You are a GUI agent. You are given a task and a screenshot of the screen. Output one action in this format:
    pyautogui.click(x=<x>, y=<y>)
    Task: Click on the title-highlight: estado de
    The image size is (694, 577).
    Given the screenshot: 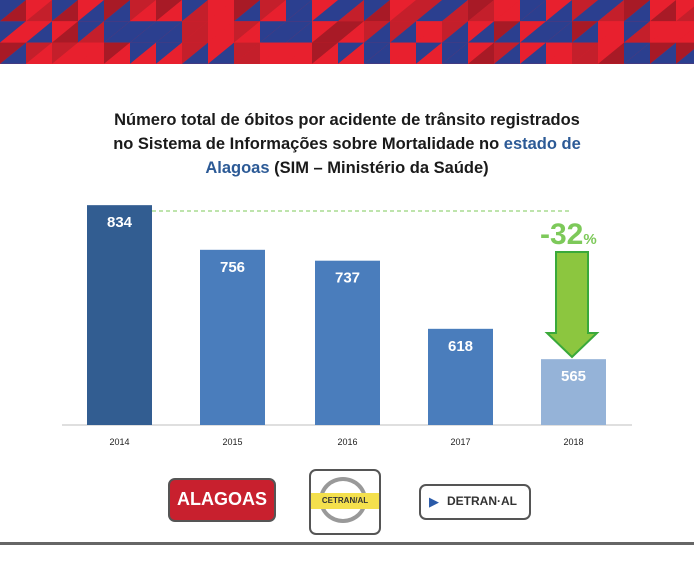 What is the action you would take?
    pyautogui.click(x=542, y=144)
    